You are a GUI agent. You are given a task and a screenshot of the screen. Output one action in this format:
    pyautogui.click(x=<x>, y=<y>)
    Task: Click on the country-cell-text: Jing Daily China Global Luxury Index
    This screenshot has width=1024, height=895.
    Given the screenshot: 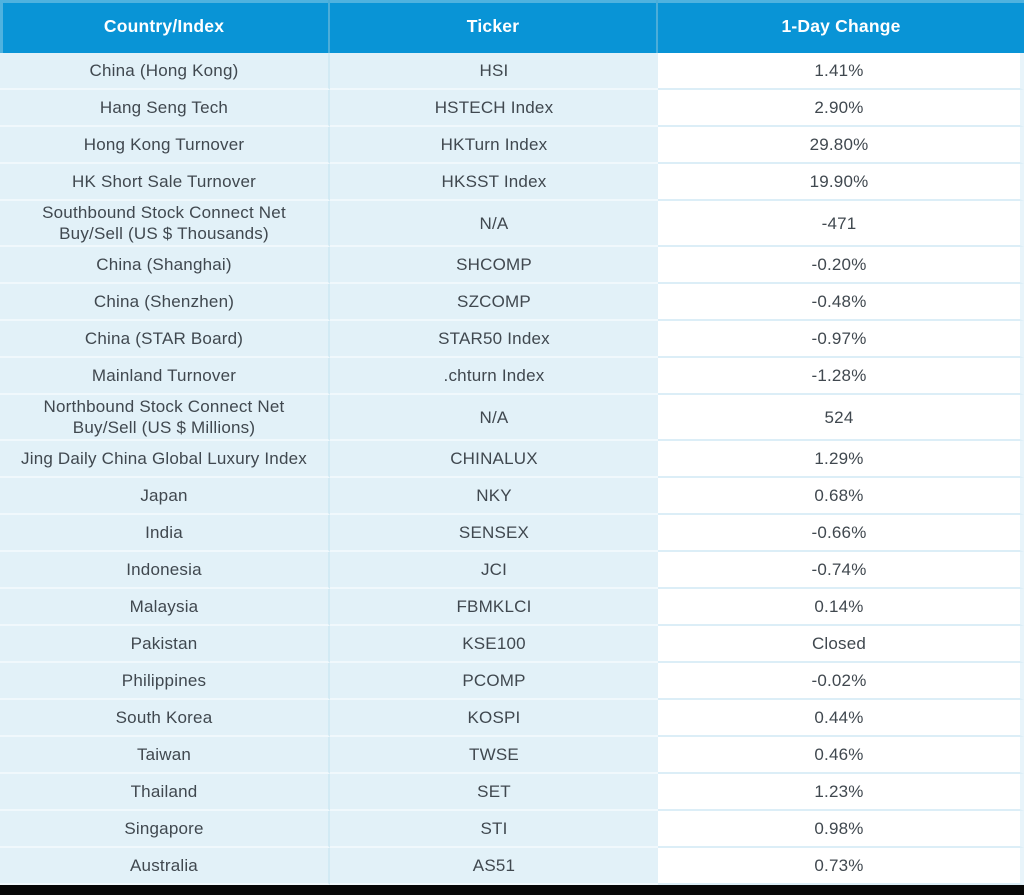 What is the action you would take?
    pyautogui.click(x=164, y=458)
    